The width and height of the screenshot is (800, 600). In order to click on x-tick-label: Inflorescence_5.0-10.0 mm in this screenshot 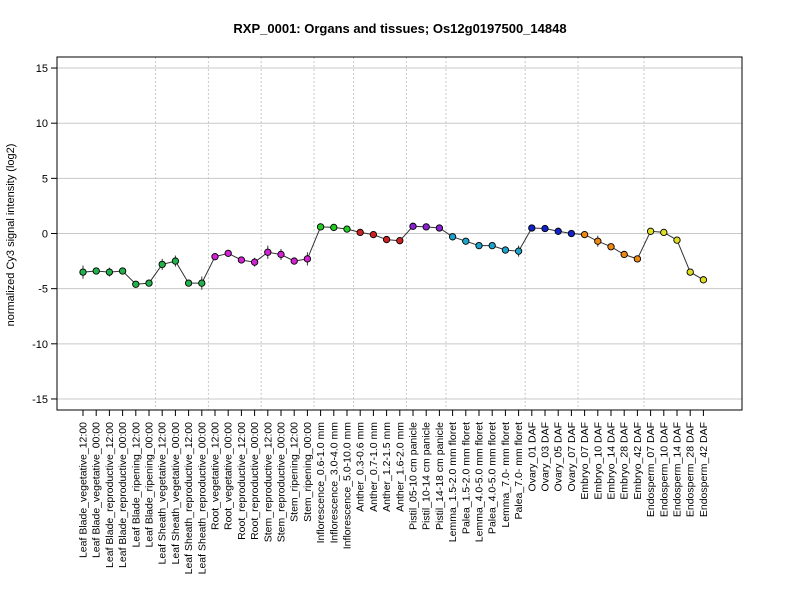, I will do `click(348, 485)`.